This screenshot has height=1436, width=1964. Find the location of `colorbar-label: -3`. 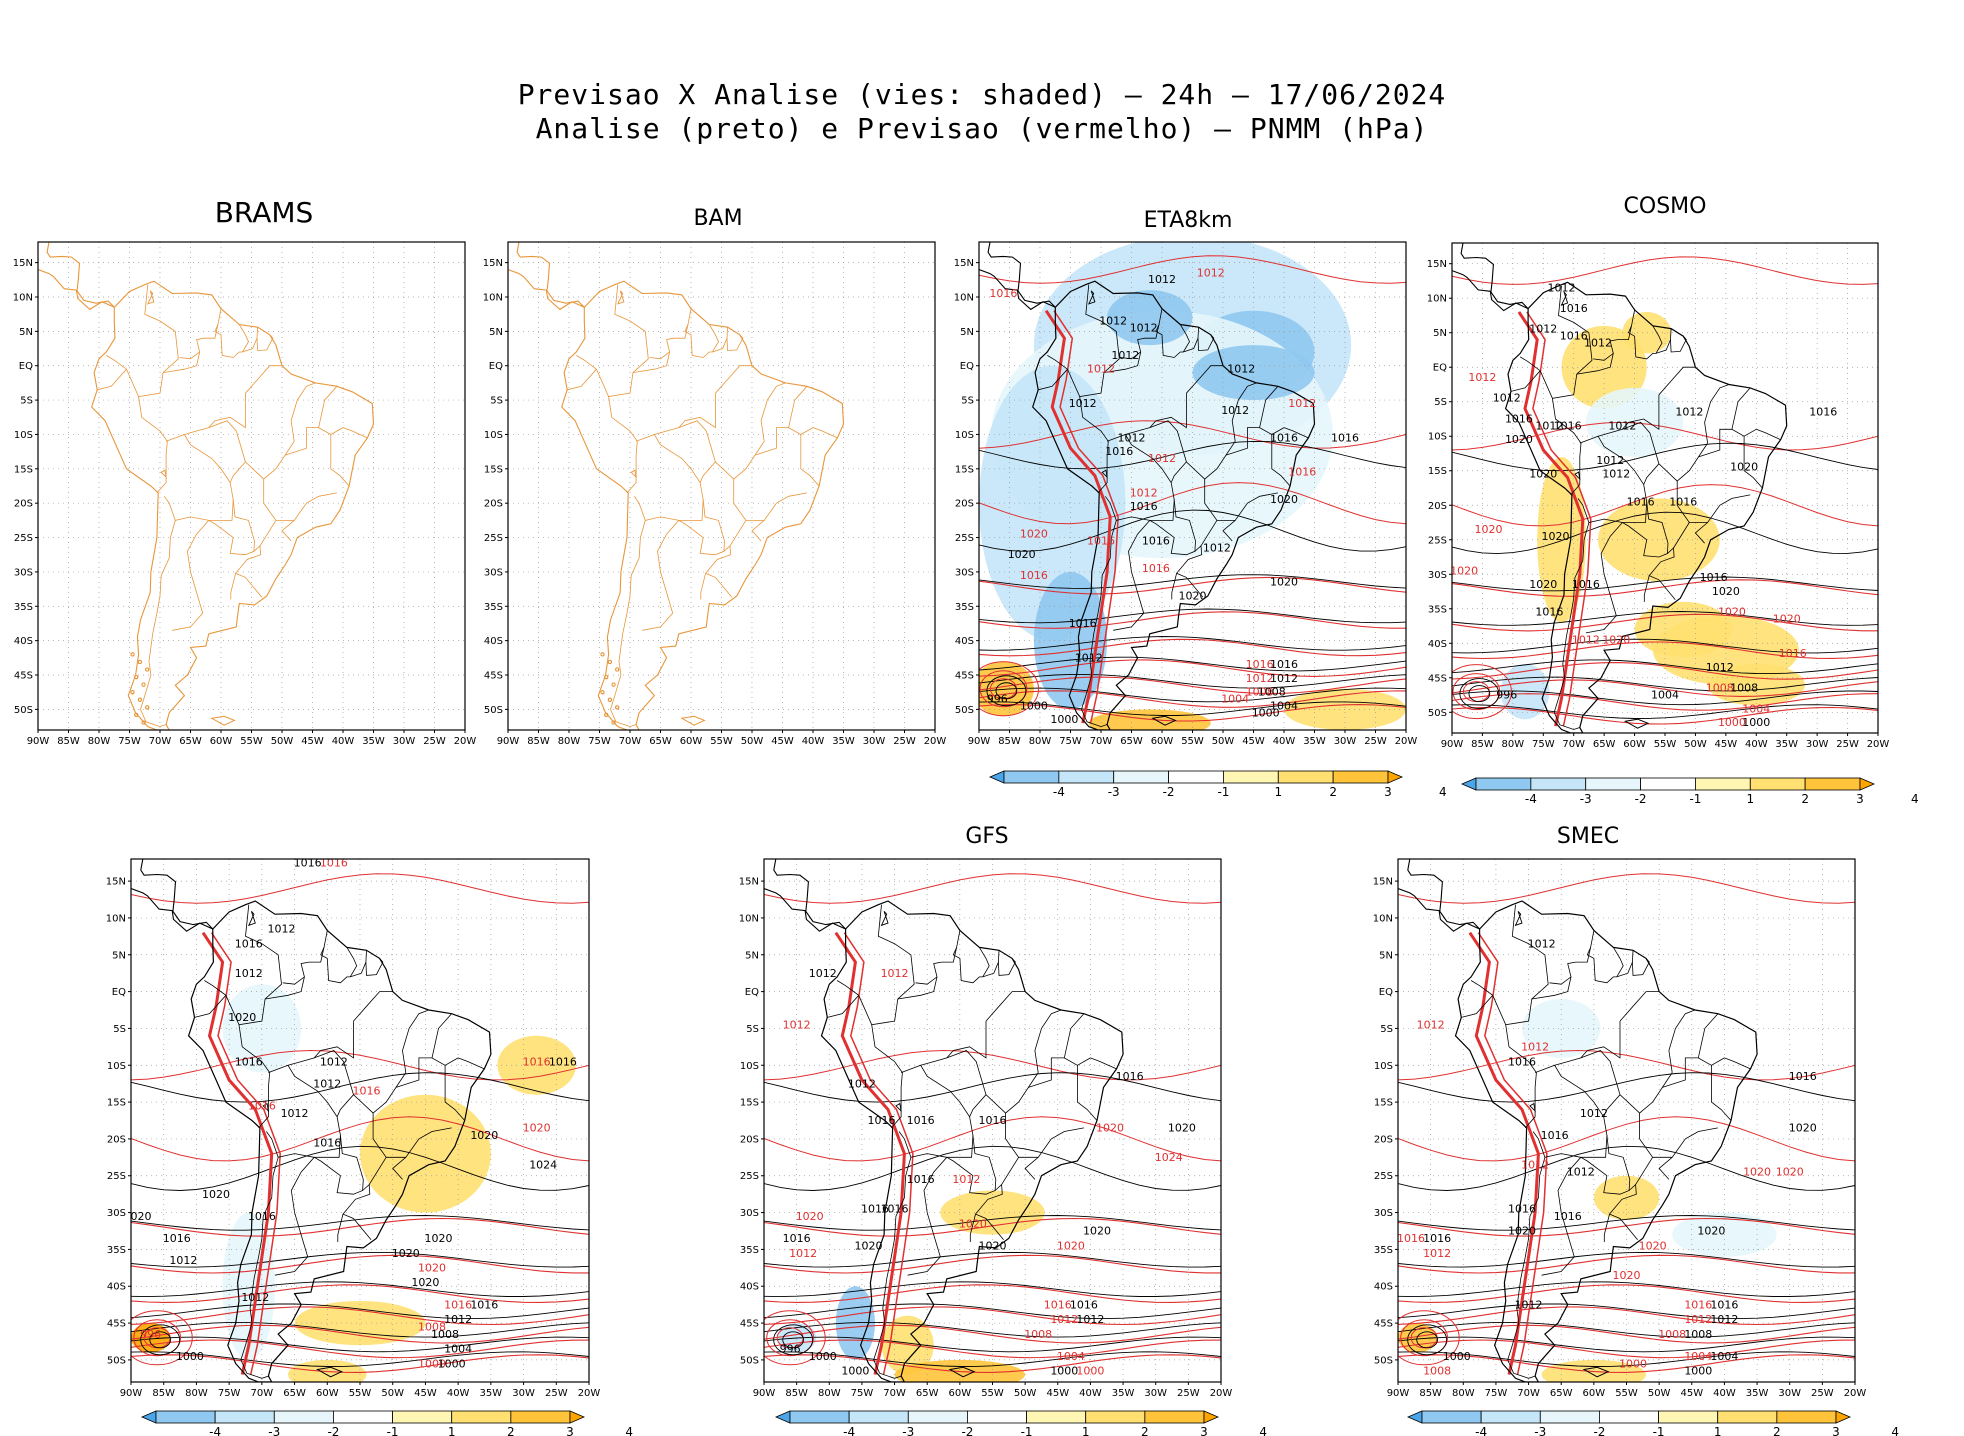

colorbar-label: -3 is located at coordinates (1114, 792).